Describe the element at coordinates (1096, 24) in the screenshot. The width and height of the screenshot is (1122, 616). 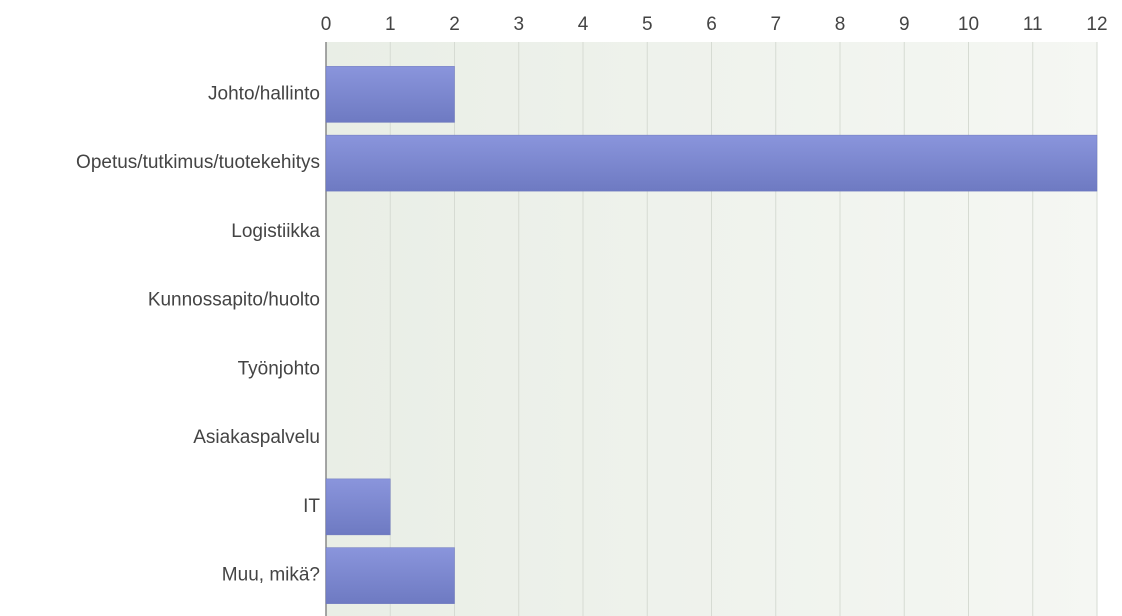
I see `x-tick-label: 12` at that location.